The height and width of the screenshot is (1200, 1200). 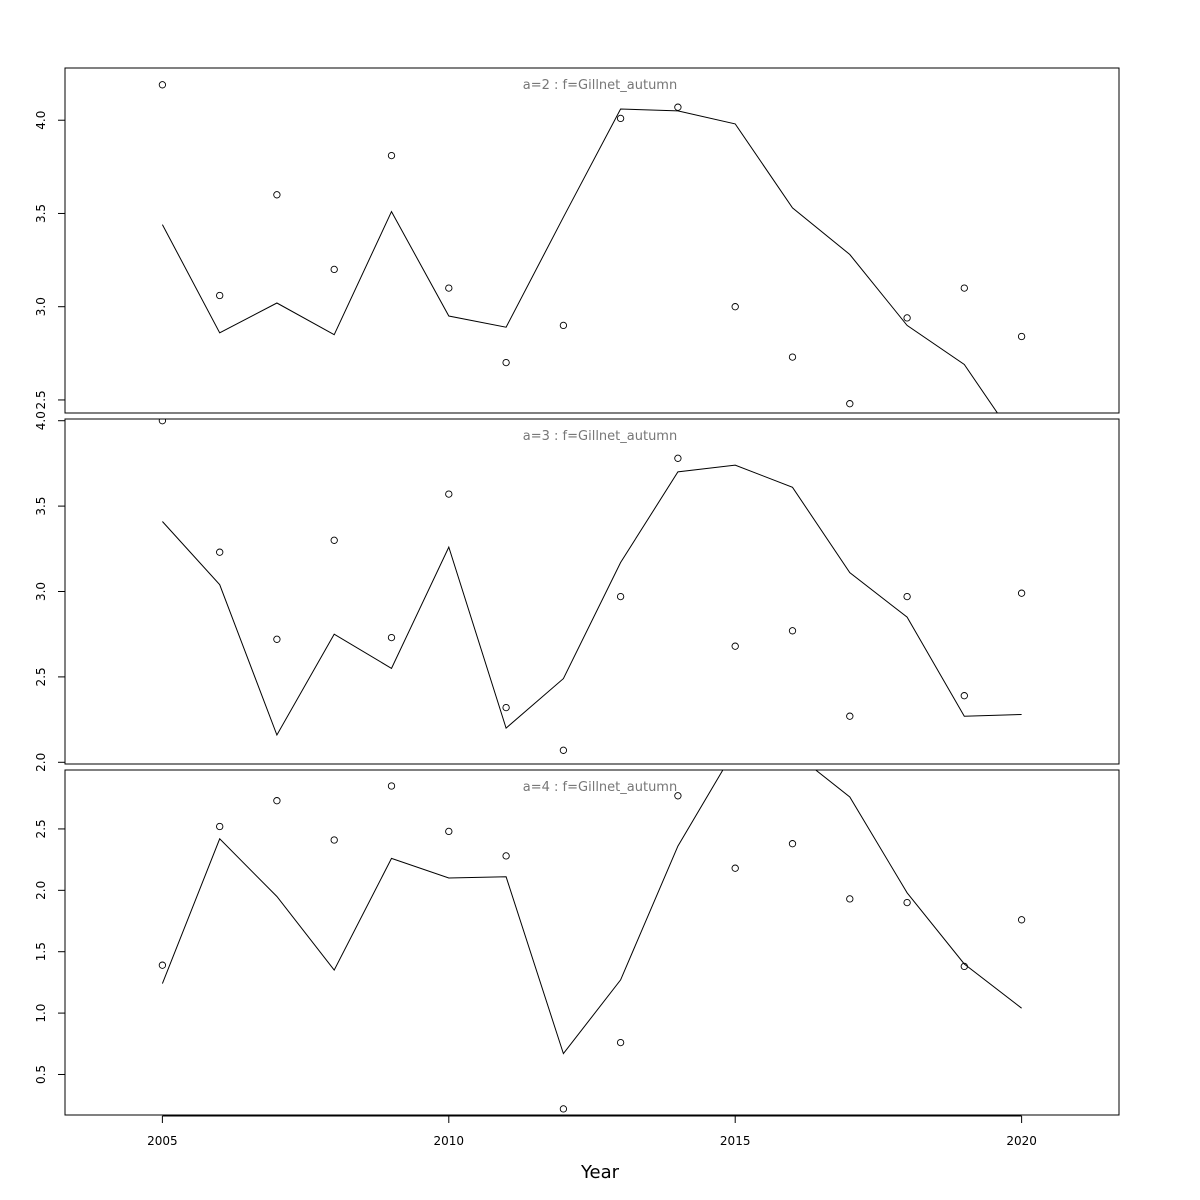 I want to click on panel-3-title: a=4 : f=Gillnet_autumn, so click(x=600, y=787).